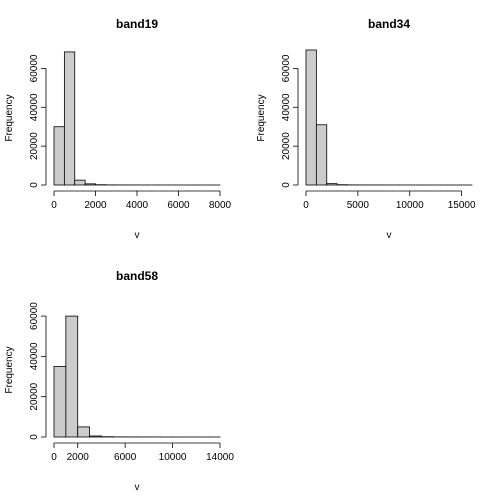 The height and width of the screenshot is (504, 504). What do you see at coordinates (220, 457) in the screenshot?
I see `x-tick-label: 14000` at bounding box center [220, 457].